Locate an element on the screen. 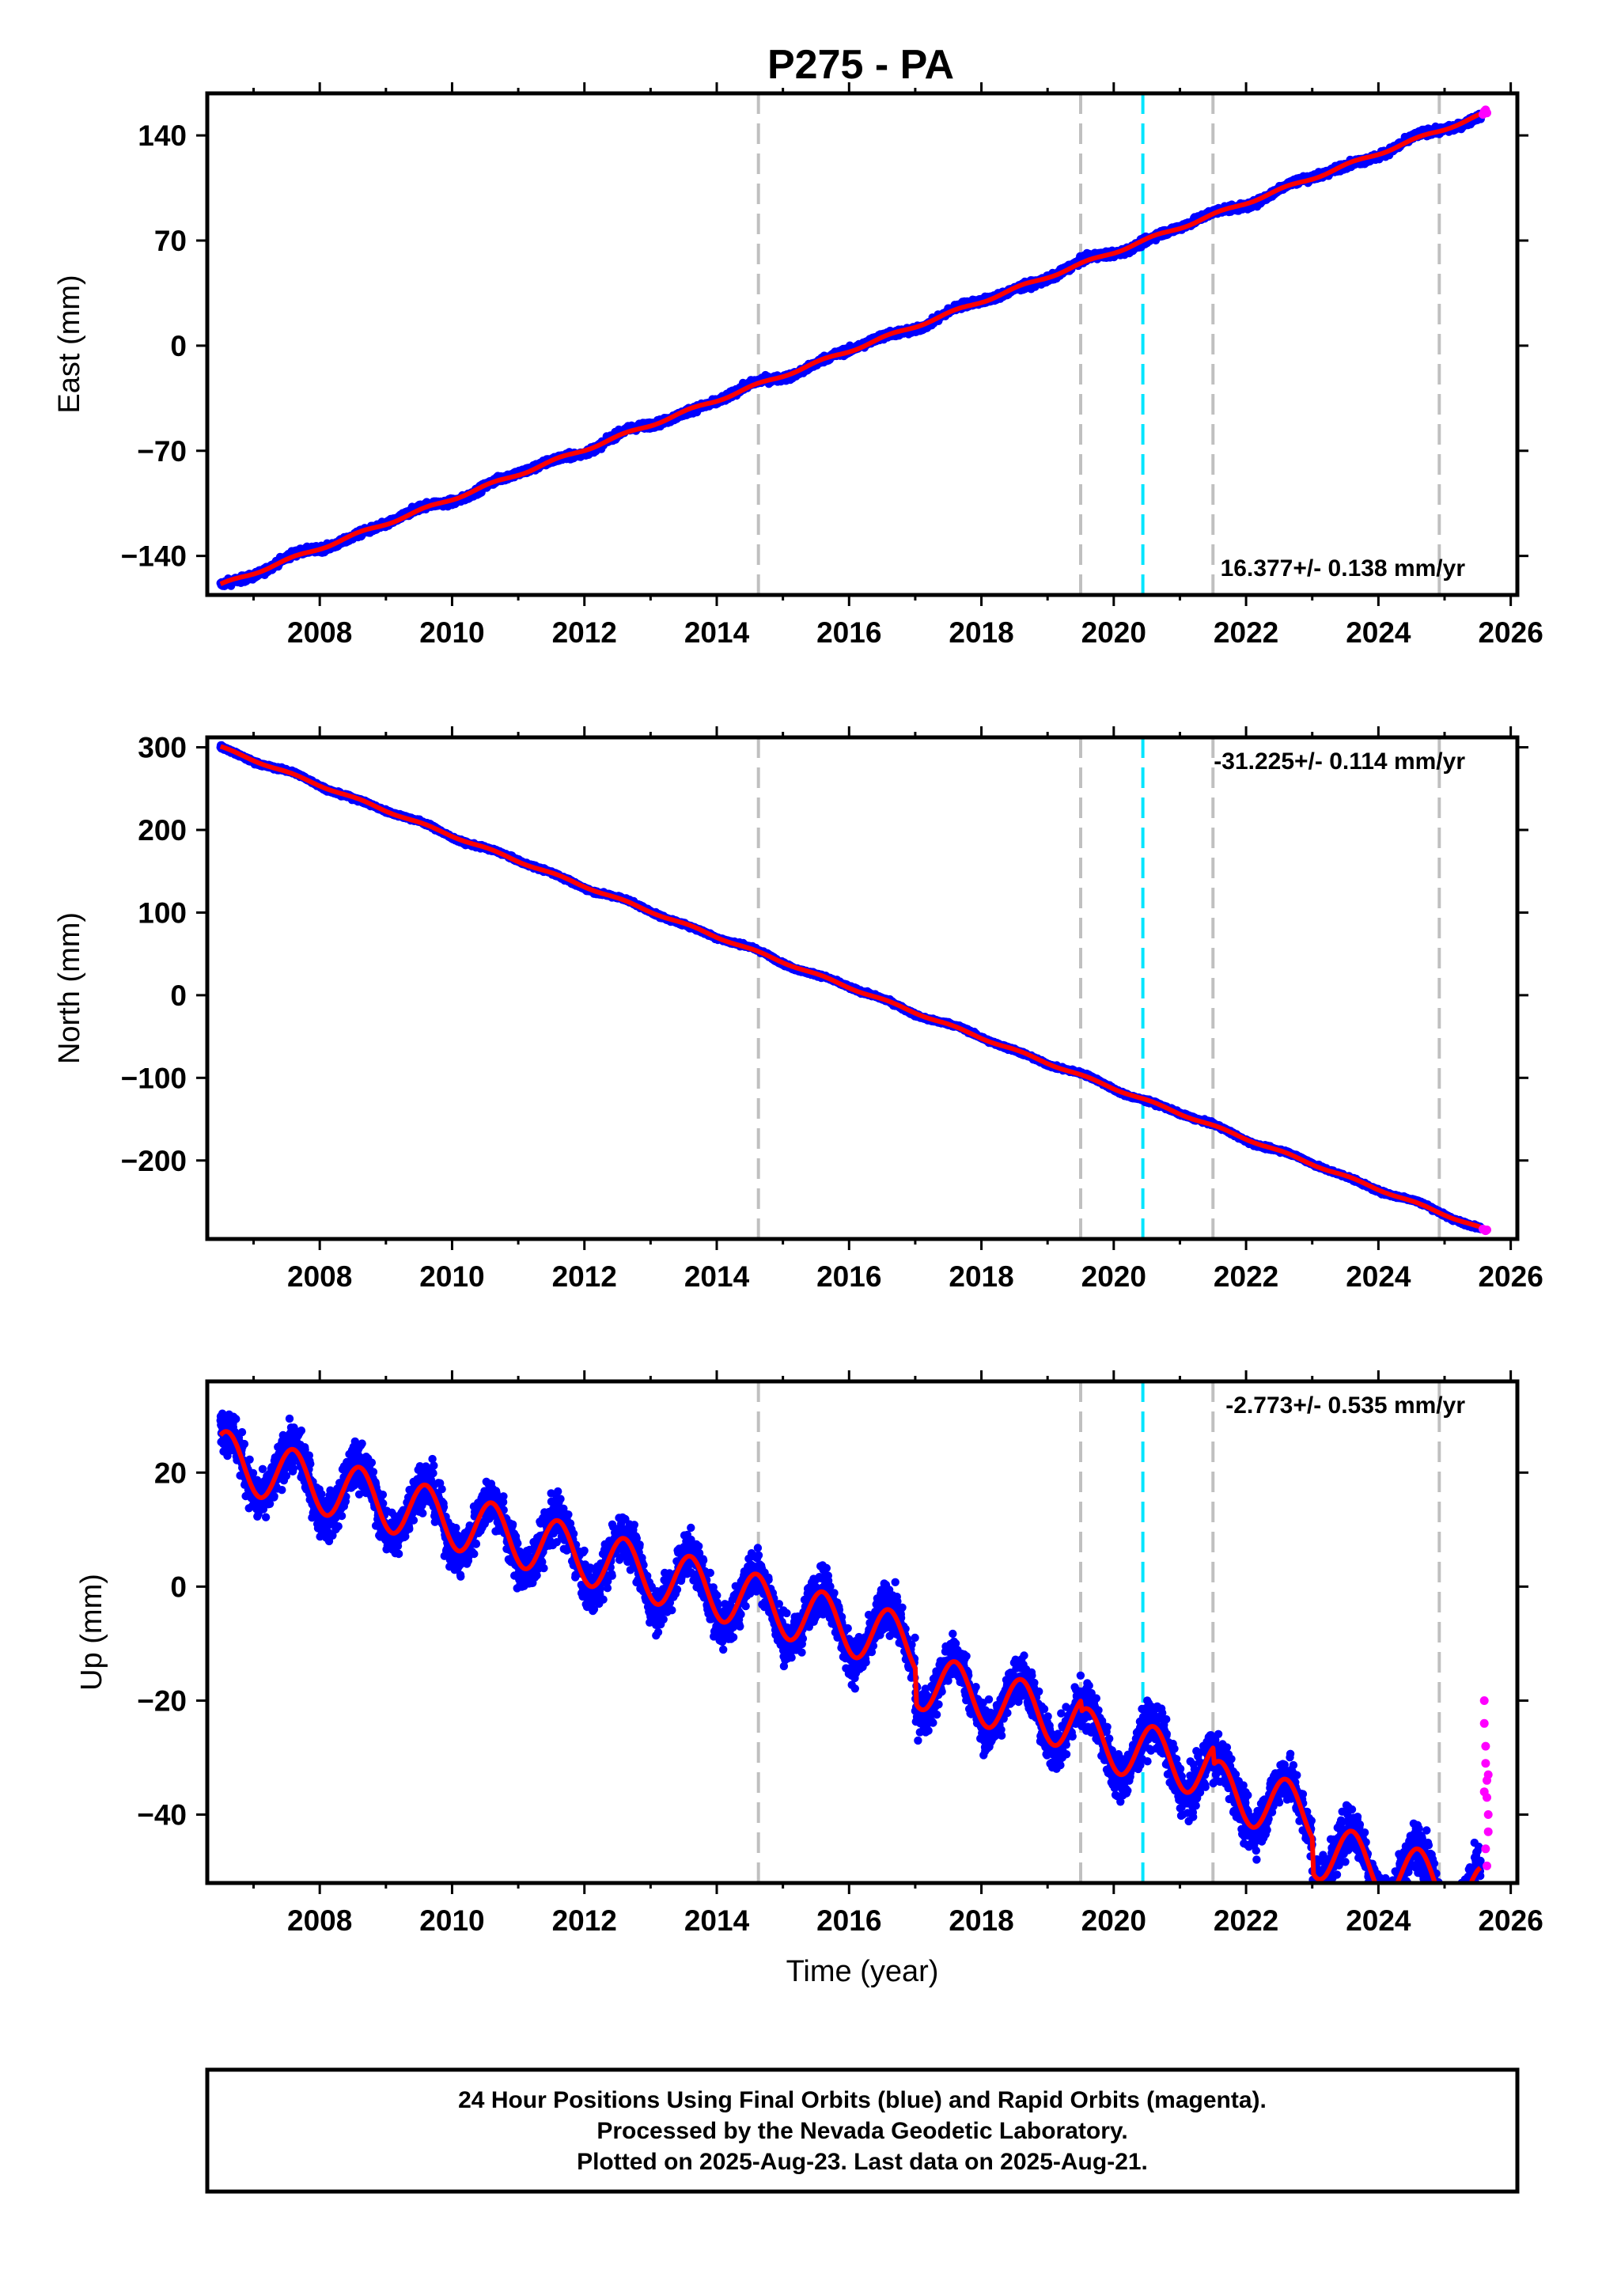  x-tick-label: 2024 is located at coordinates (1378, 632).